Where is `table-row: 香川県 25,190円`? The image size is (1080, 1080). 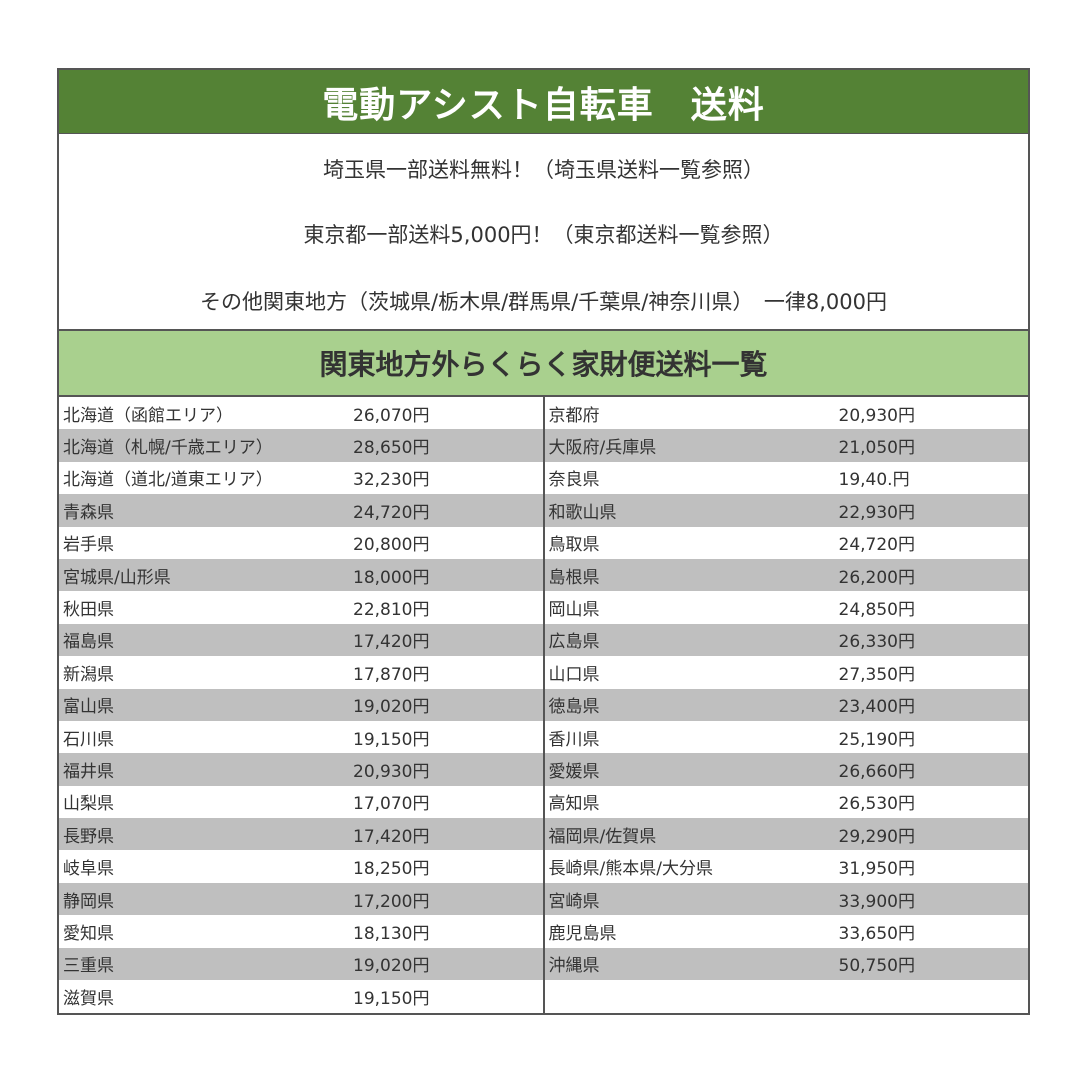 table-row: 香川県 25,190円 is located at coordinates (787, 737).